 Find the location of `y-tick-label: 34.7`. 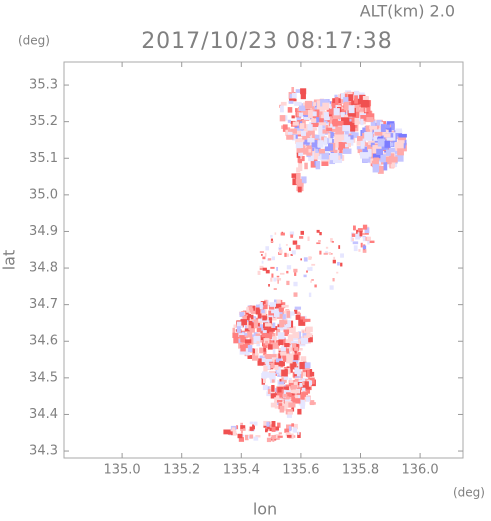

y-tick-label: 34.7 is located at coordinates (43, 304).